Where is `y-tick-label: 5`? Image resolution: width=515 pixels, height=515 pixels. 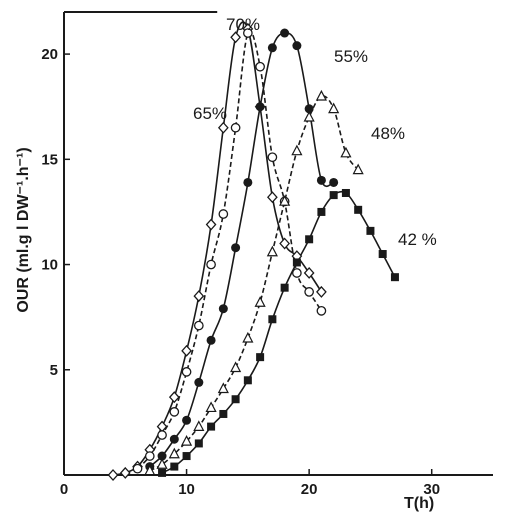
y-tick-label: 5 is located at coordinates (54, 370).